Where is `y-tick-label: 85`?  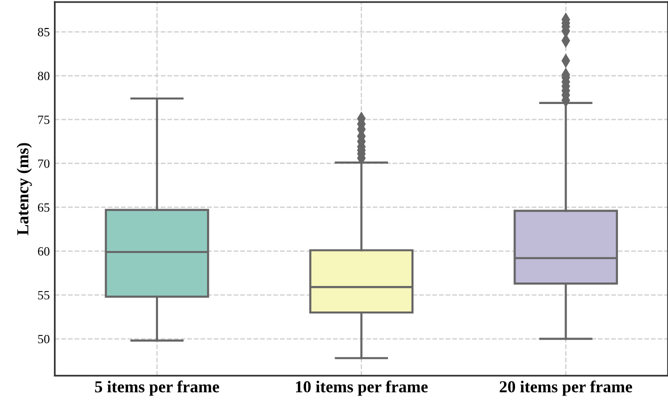 y-tick-label: 85 is located at coordinates (44, 32).